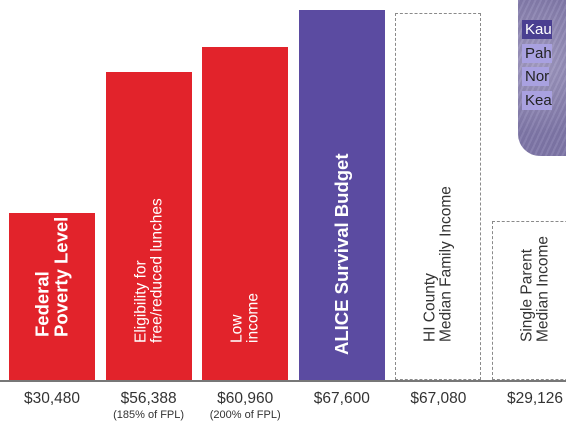  Describe the element at coordinates (537, 100) in the screenshot. I see `map-region-item: Kea` at that location.